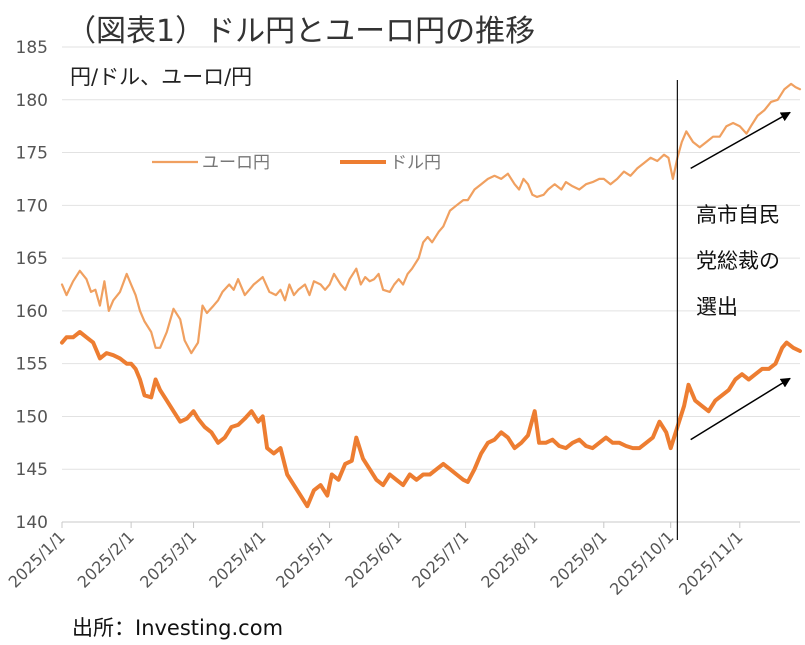  Describe the element at coordinates (106, 559) in the screenshot. I see `x-tick-label: 2025/2/1` at that location.